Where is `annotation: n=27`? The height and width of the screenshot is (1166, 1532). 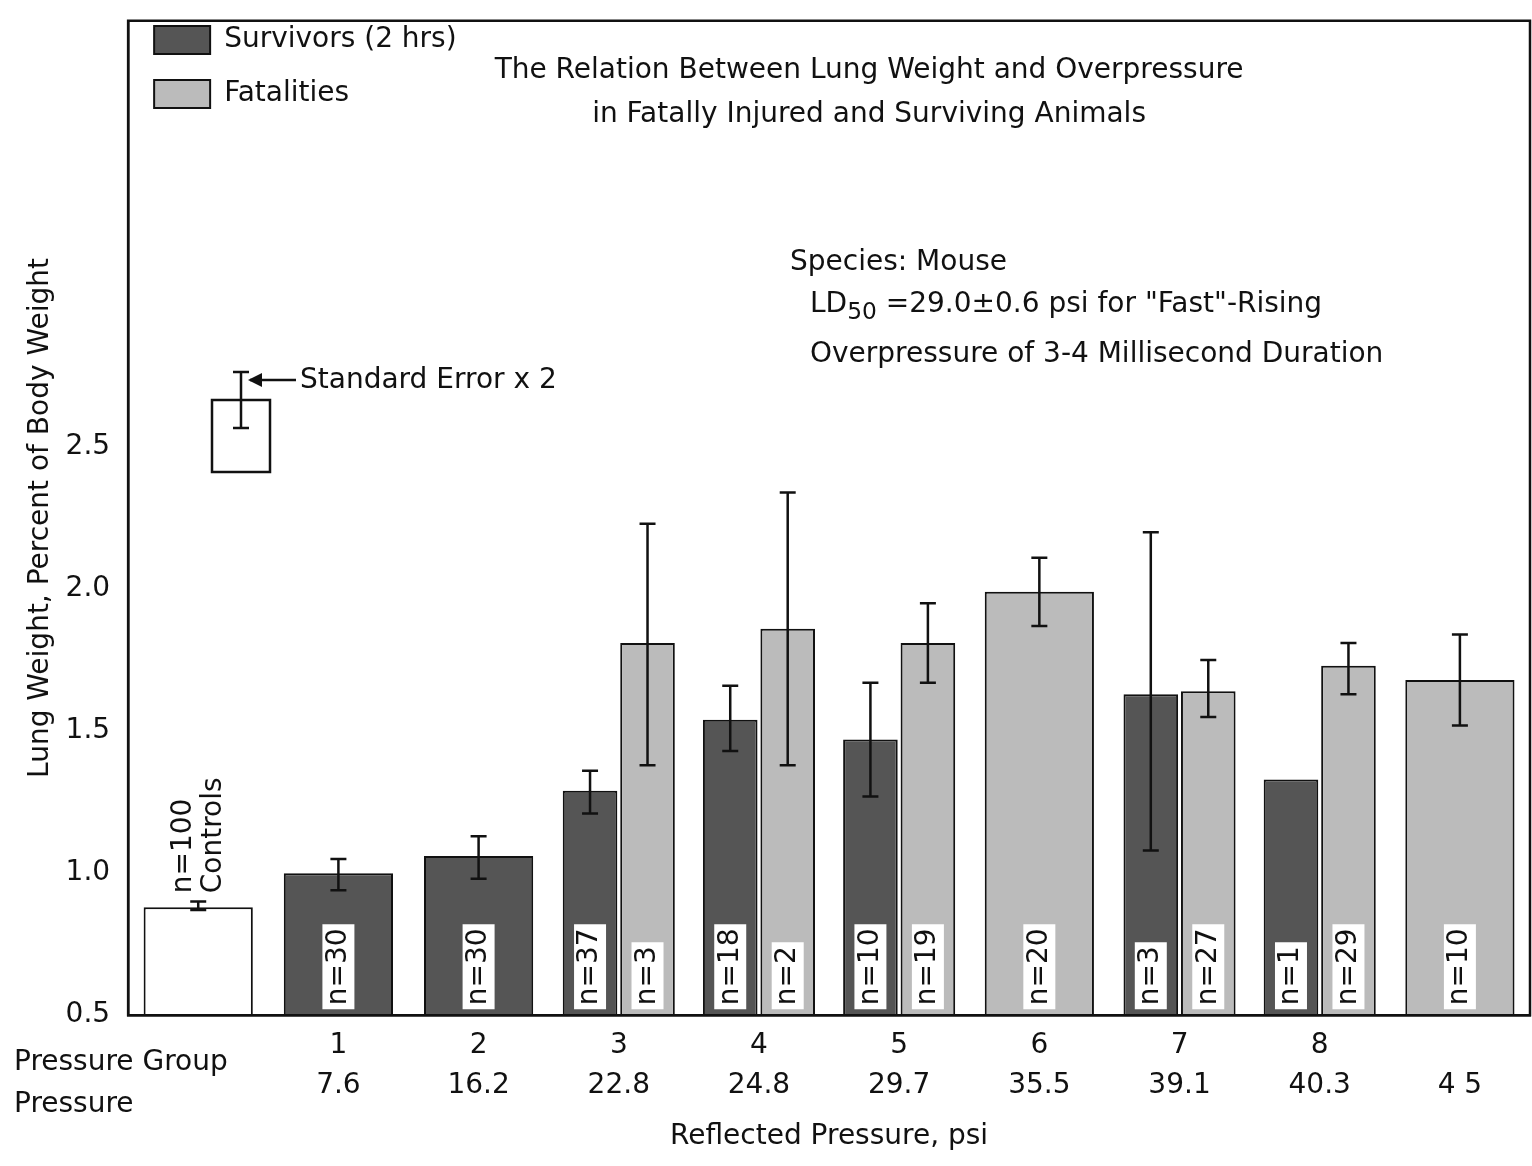 annotation: n=27 is located at coordinates (1206, 967).